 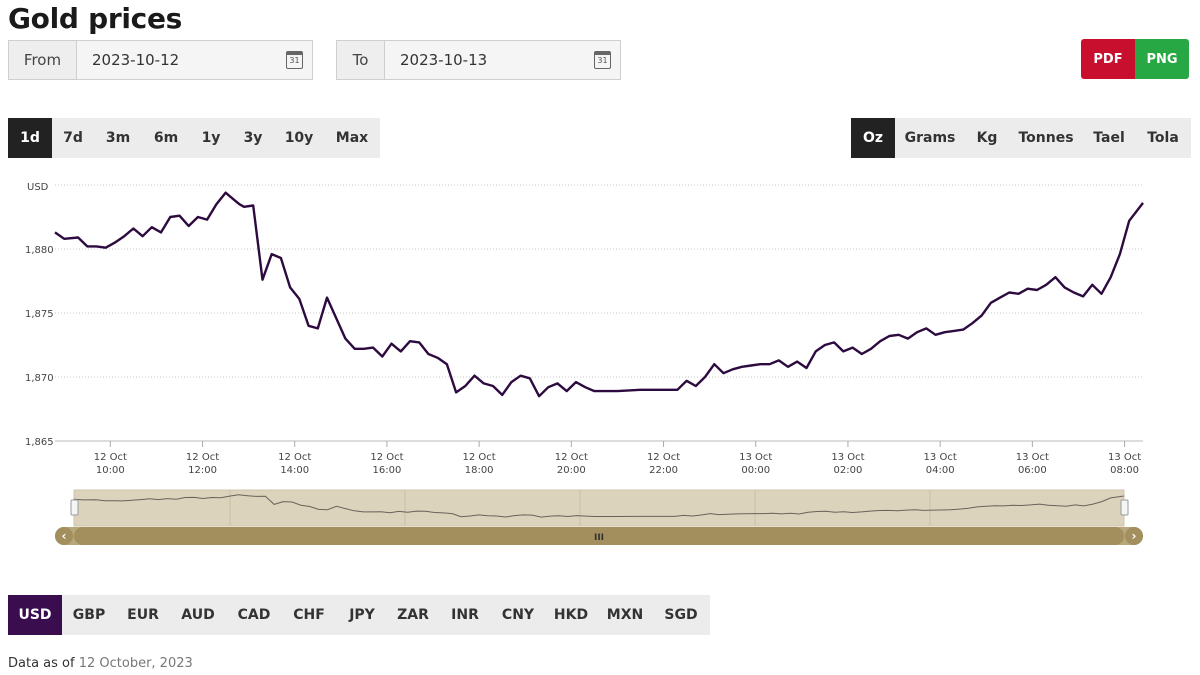 I want to click on to-date-group: To 2023-10-13 31, so click(x=478, y=60).